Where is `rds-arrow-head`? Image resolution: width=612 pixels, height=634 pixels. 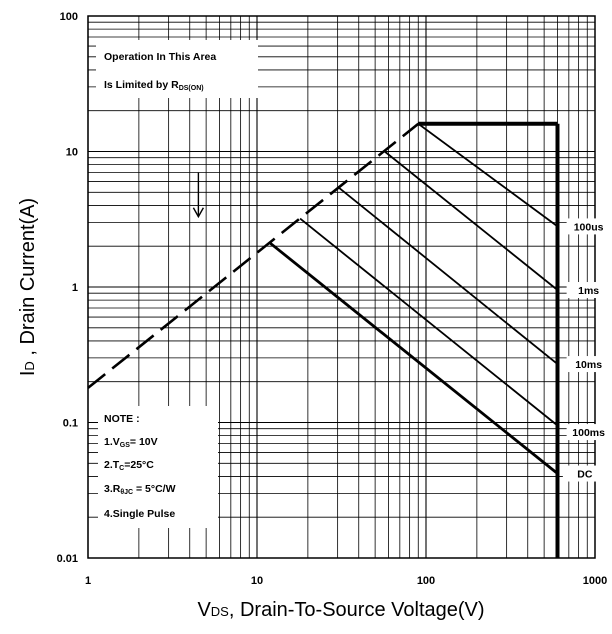
rds-arrow-head is located at coordinates (198, 213).